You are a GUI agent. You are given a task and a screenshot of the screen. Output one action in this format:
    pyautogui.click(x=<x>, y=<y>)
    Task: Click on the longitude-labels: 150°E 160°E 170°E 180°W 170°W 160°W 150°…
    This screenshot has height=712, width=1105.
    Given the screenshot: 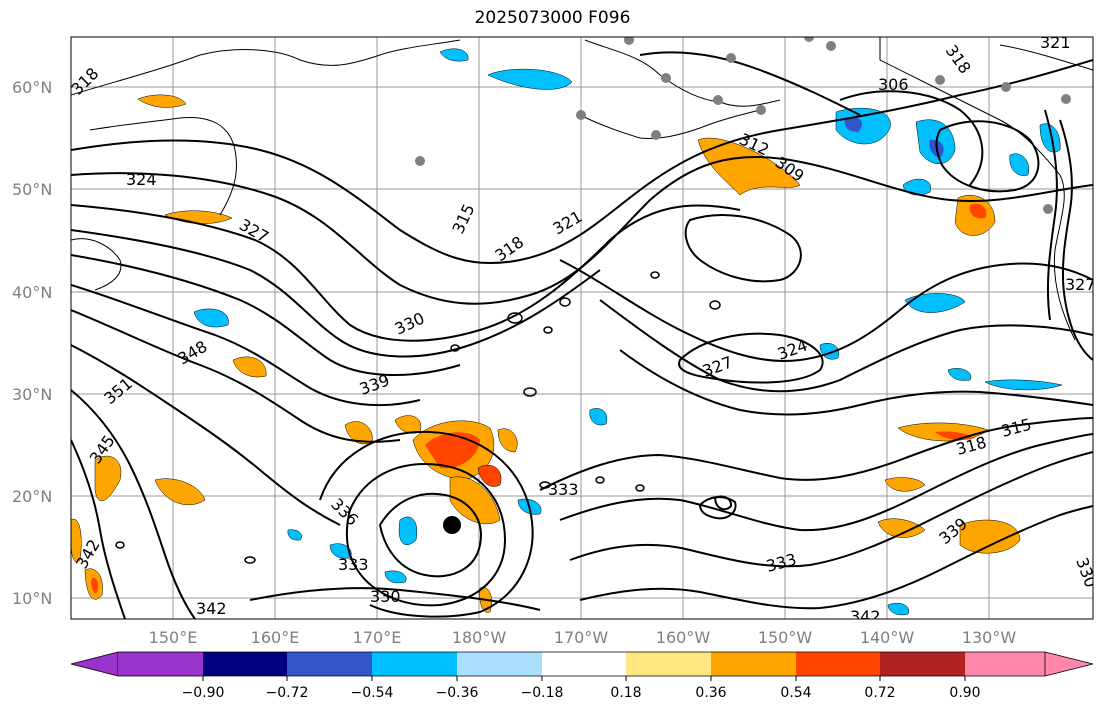 What is the action you would take?
    pyautogui.click(x=583, y=637)
    